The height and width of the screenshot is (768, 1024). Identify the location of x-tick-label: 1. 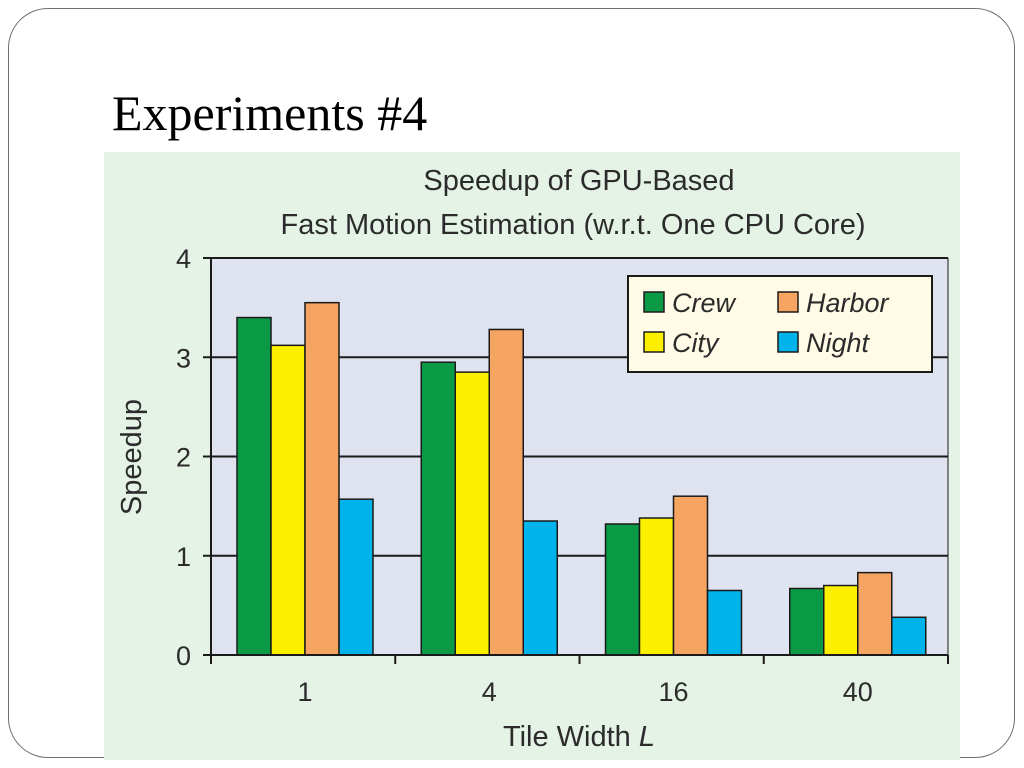
(304, 692).